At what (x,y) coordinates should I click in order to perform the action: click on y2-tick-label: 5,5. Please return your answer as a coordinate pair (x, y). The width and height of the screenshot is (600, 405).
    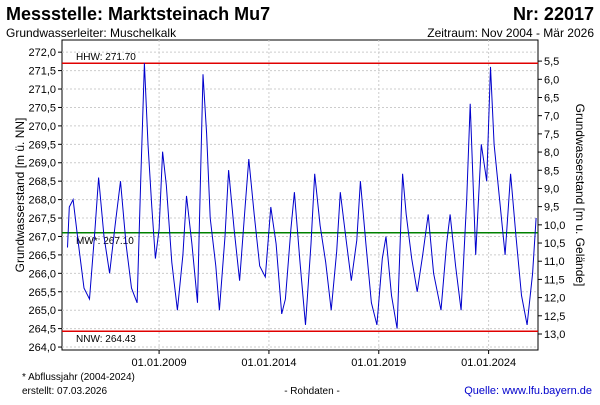
    Looking at the image, I should click on (551, 62).